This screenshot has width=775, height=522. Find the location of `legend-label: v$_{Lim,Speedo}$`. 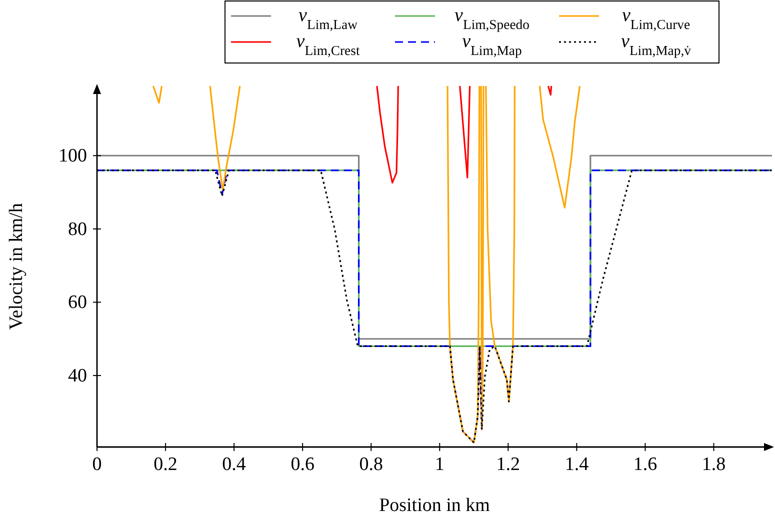

legend-label: v$_{Lim,Speedo}$ is located at coordinates (492, 18).